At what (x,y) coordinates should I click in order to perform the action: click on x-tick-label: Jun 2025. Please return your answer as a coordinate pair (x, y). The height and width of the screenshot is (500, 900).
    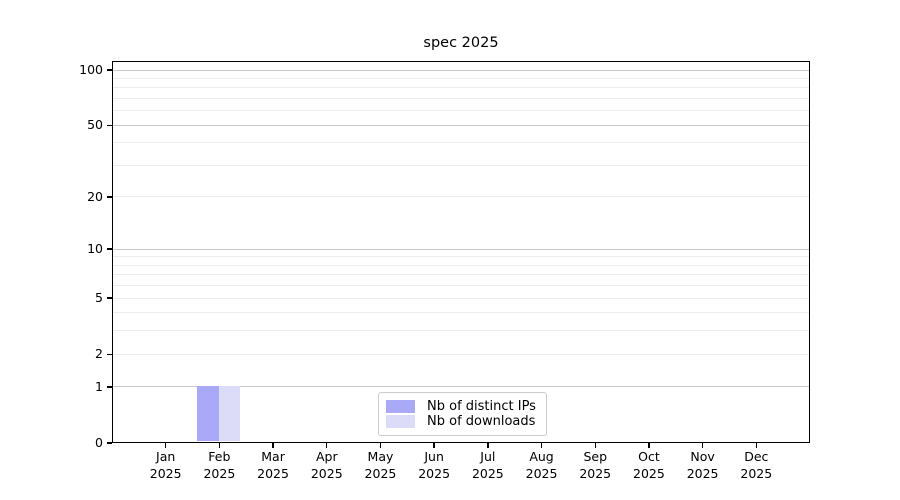
    Looking at the image, I should click on (434, 465).